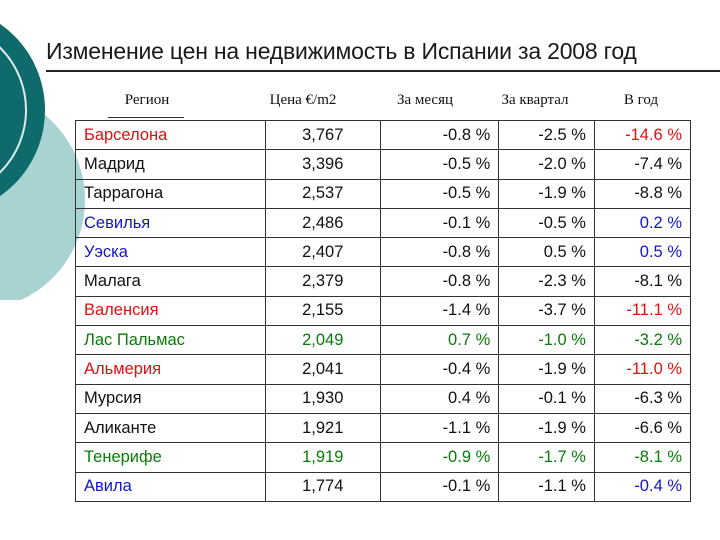 The width and height of the screenshot is (720, 540). What do you see at coordinates (641, 100) in the screenshot?
I see `header-year: В год` at bounding box center [641, 100].